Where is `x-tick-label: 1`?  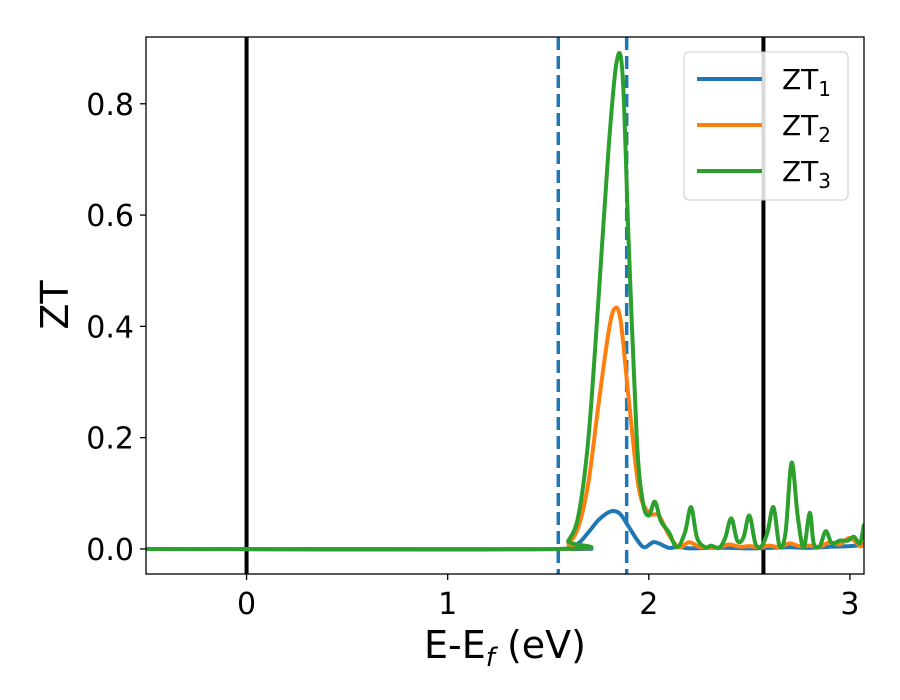 x-tick-label: 1 is located at coordinates (447, 604).